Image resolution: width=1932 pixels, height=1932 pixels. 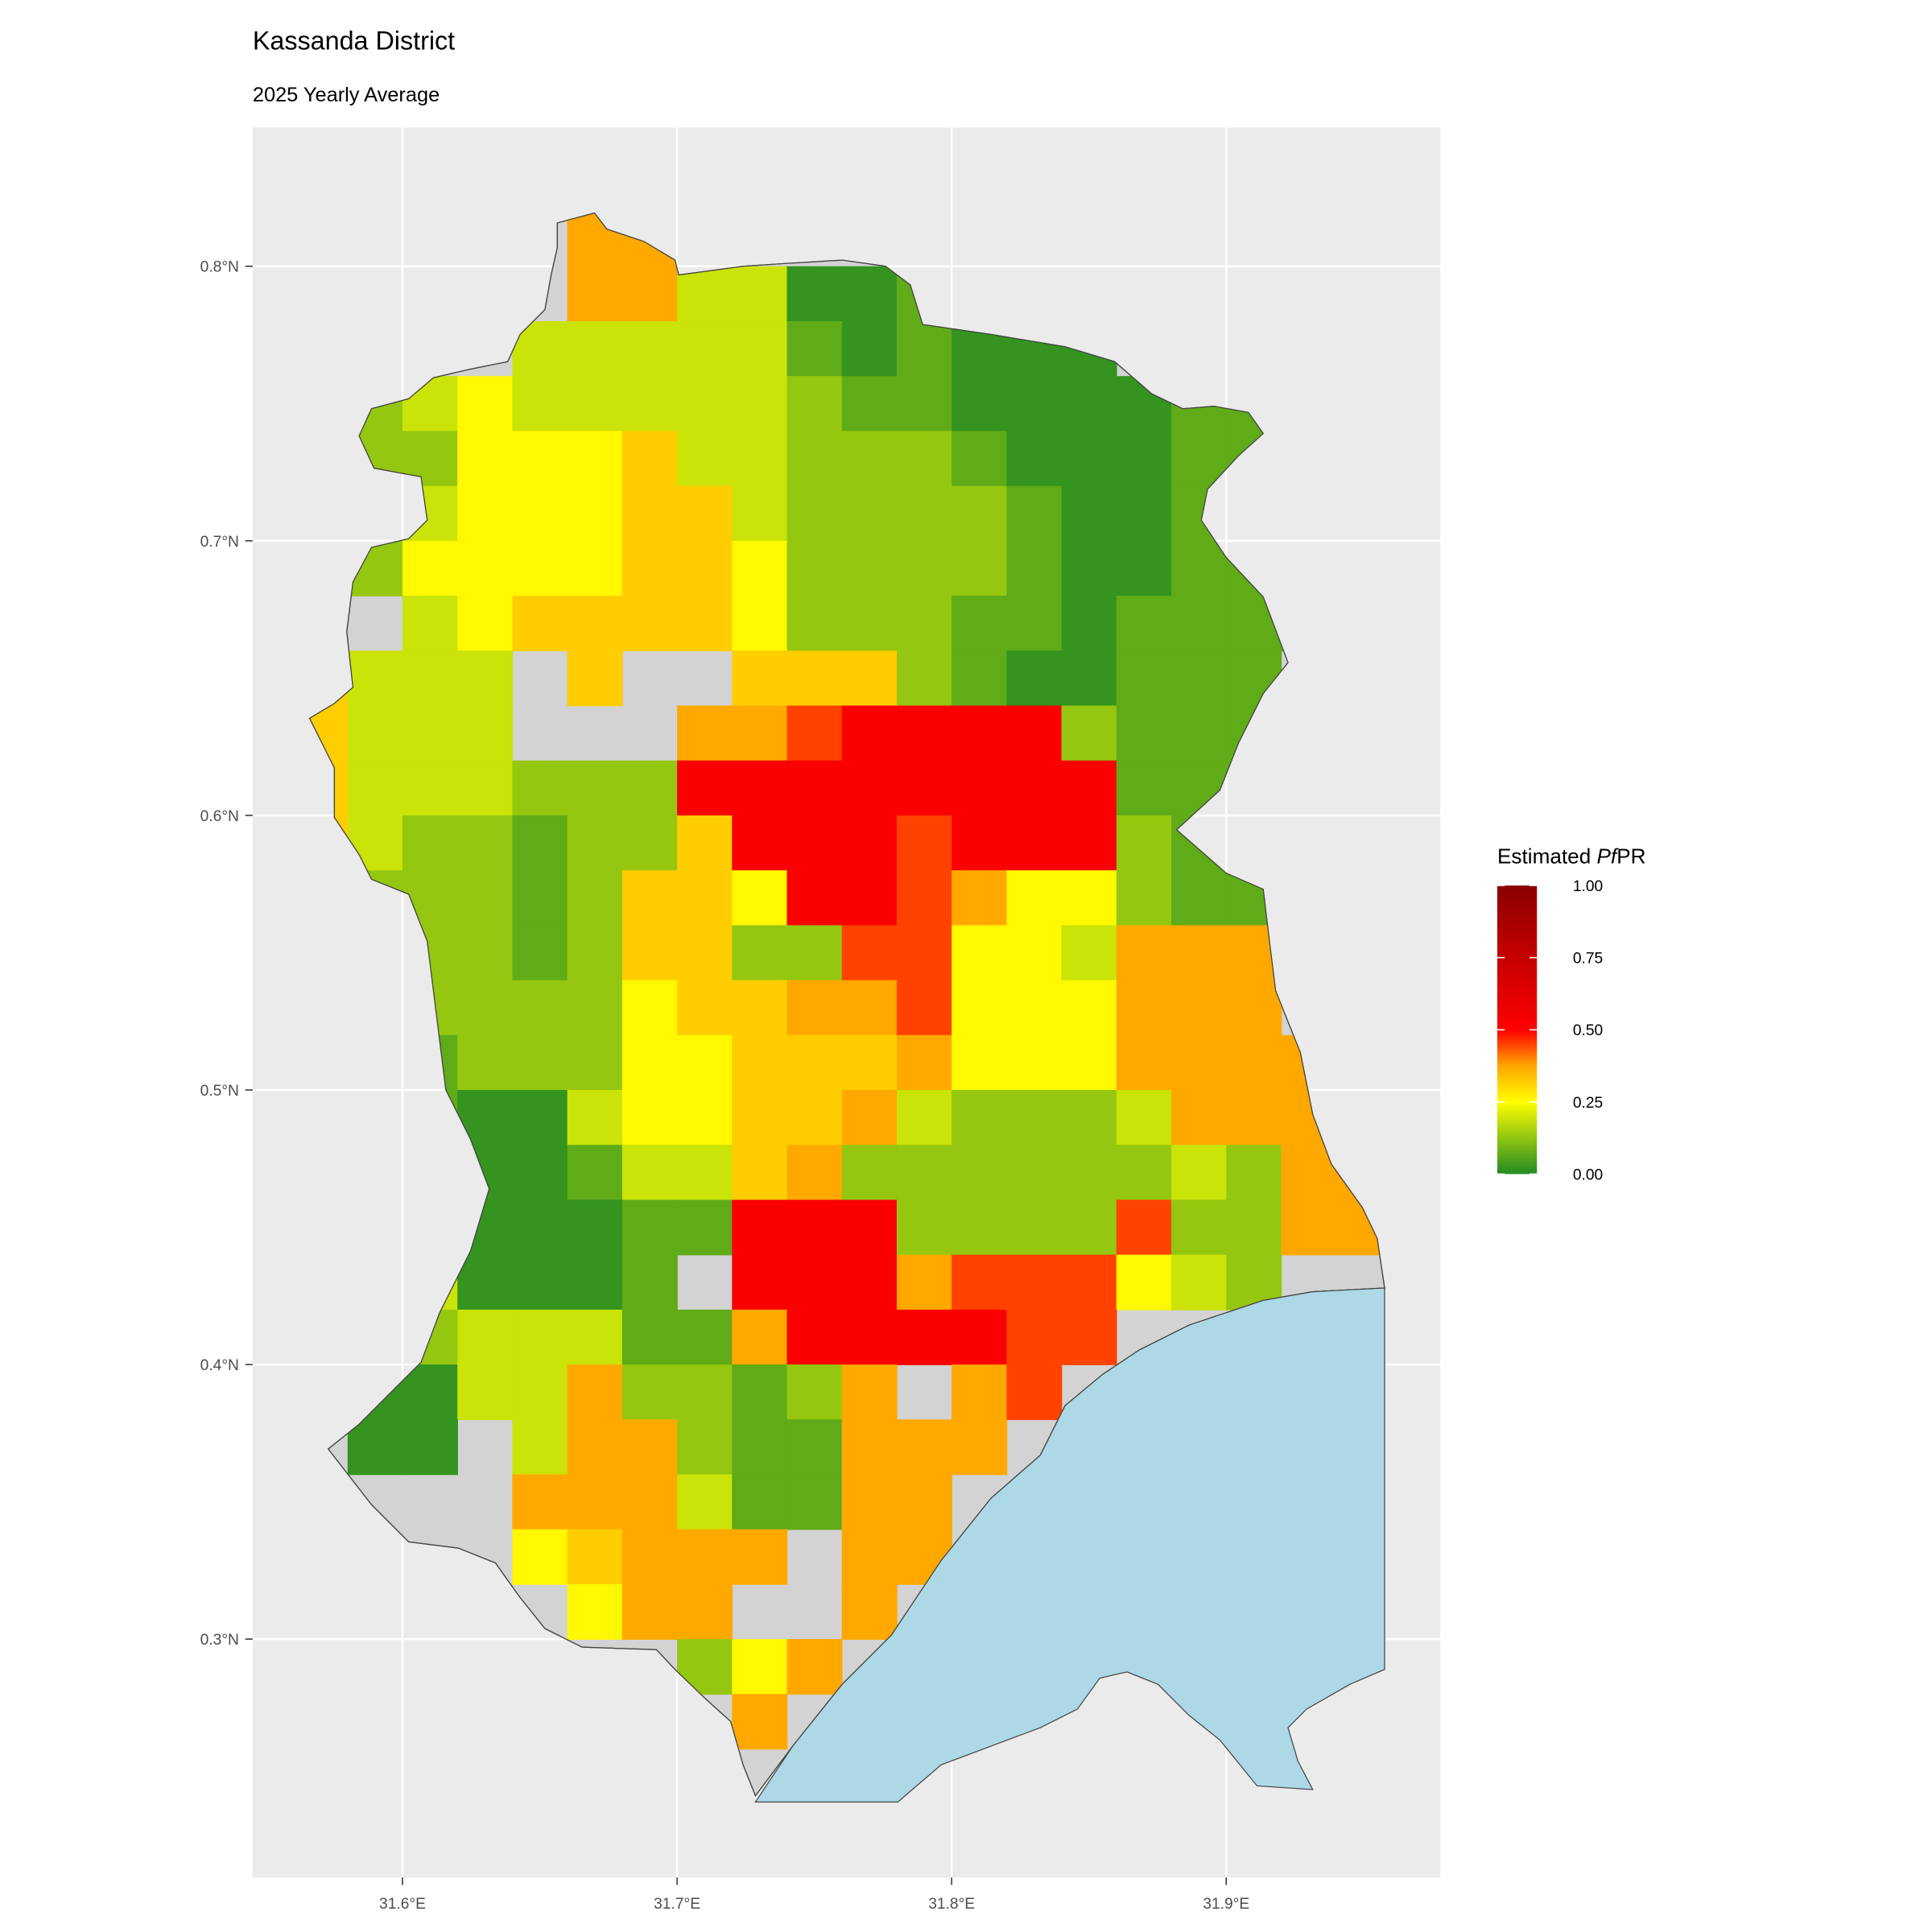 I want to click on legend: Estimated PfPR 1.00 0.75 0.50 0.25 0.00, so click(x=1571, y=1013).